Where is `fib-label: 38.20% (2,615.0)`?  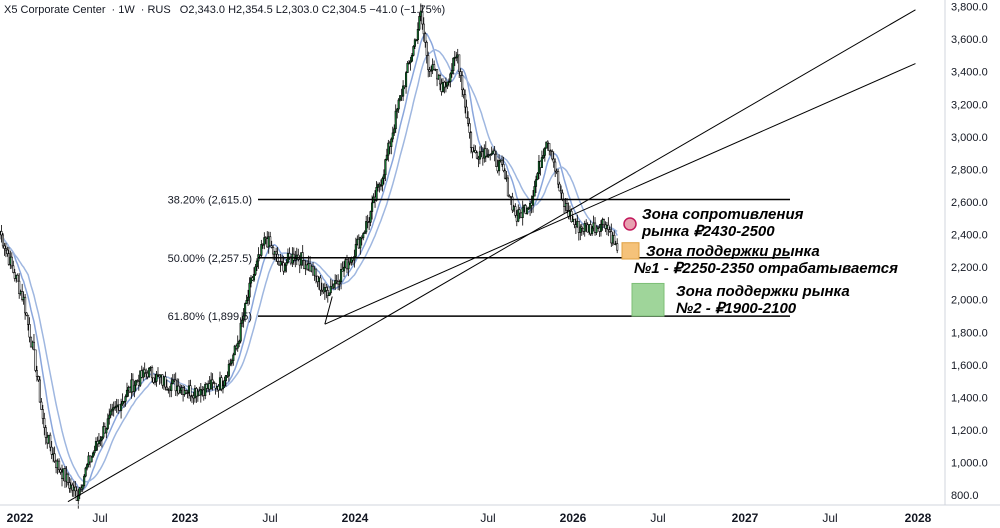
fib-label: 38.20% (2,615.0) is located at coordinates (210, 201).